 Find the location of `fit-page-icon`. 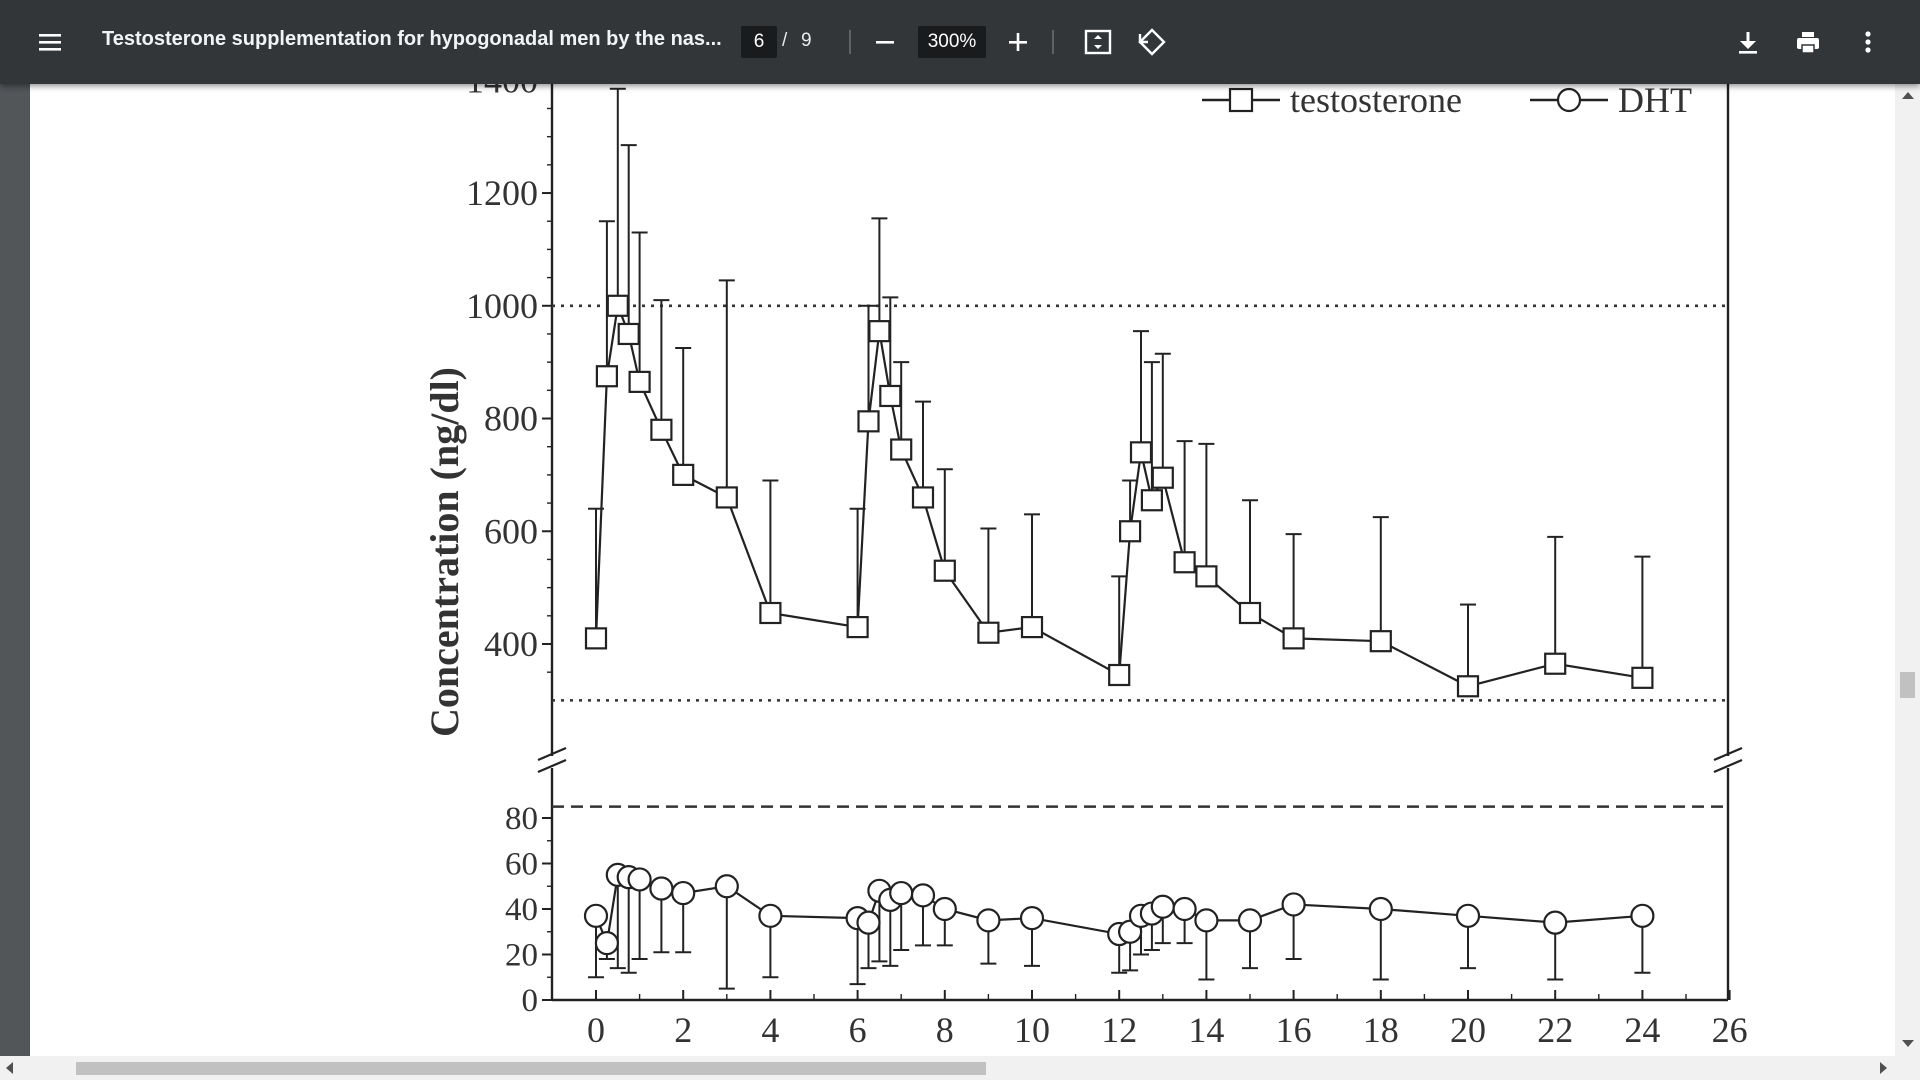

fit-page-icon is located at coordinates (1098, 42).